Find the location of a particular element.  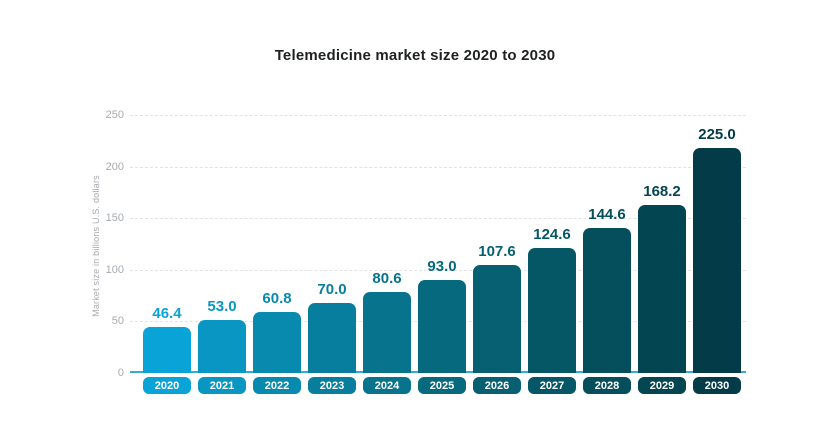

bar-2022 is located at coordinates (277, 342).